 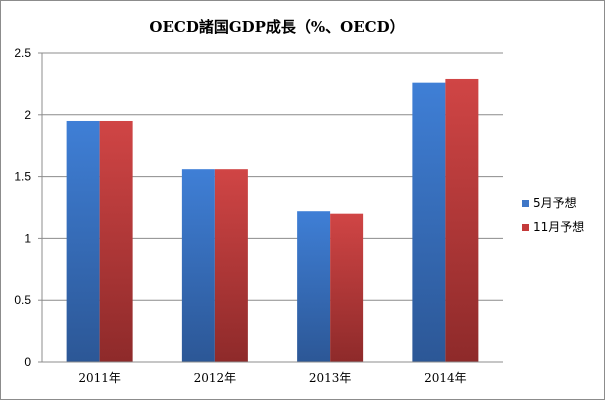 What do you see at coordinates (27, 238) in the screenshot?
I see `y-tick-label: 1` at bounding box center [27, 238].